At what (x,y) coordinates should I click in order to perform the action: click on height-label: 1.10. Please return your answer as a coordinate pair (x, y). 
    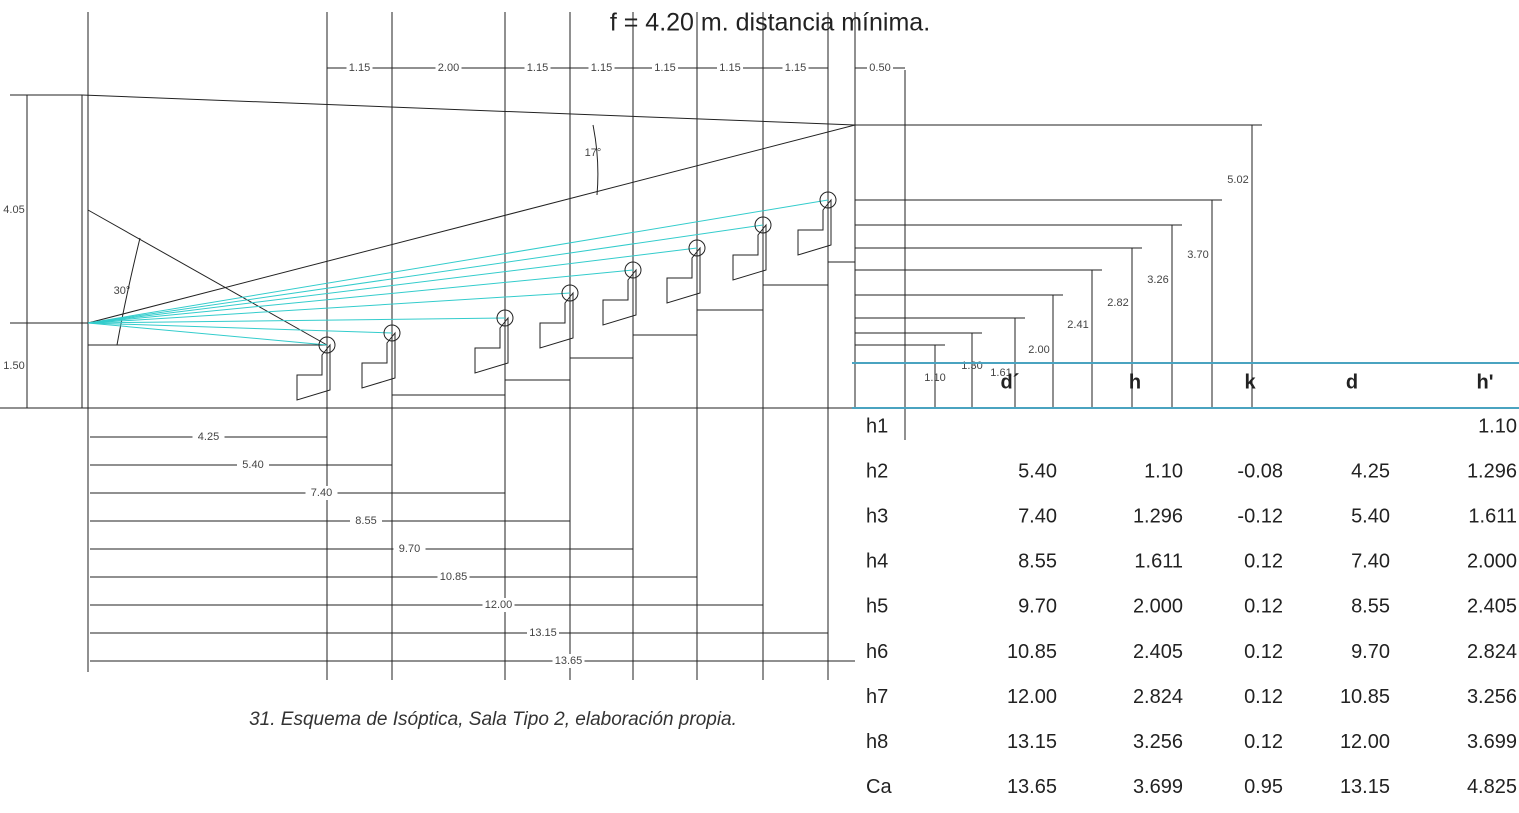
    Looking at the image, I should click on (934, 378).